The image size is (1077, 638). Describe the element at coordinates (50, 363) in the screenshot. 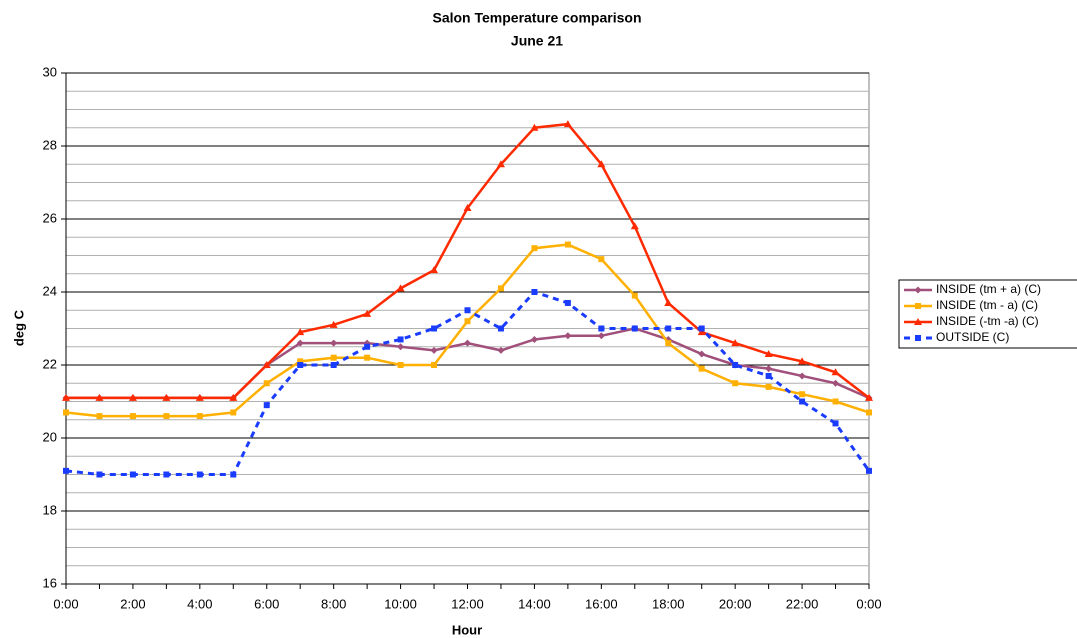

I see `y-tick-label: 22` at that location.